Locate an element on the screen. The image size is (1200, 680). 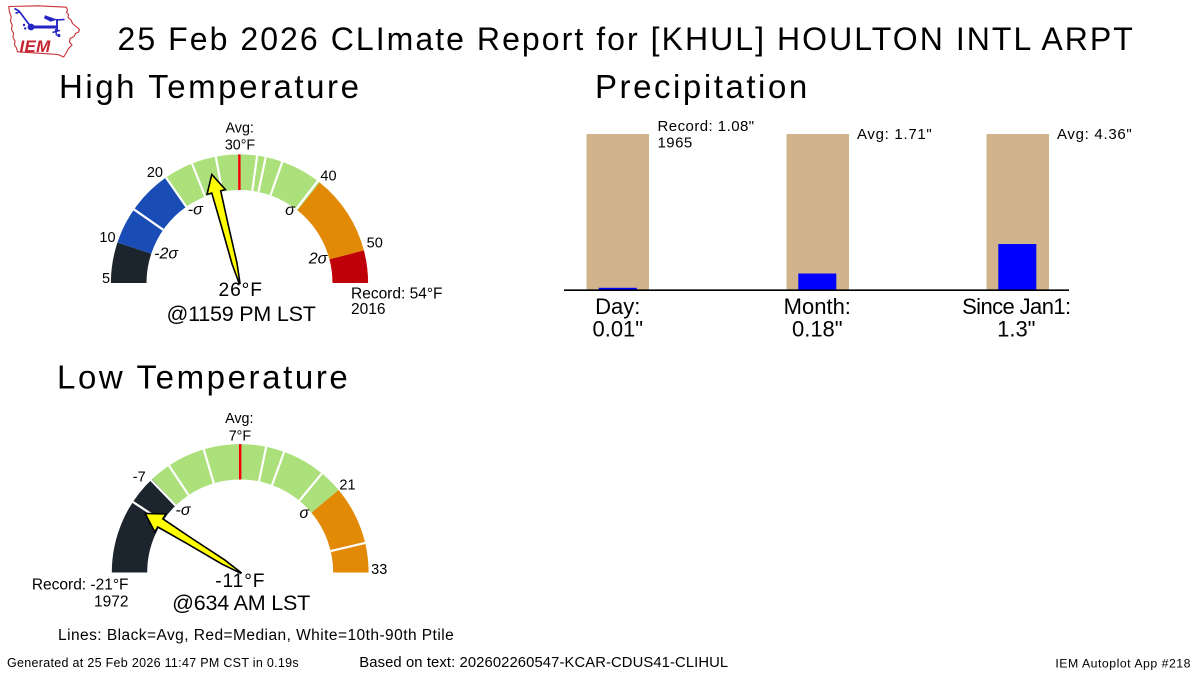
svg-text: 1965 is located at coordinates (675, 142).